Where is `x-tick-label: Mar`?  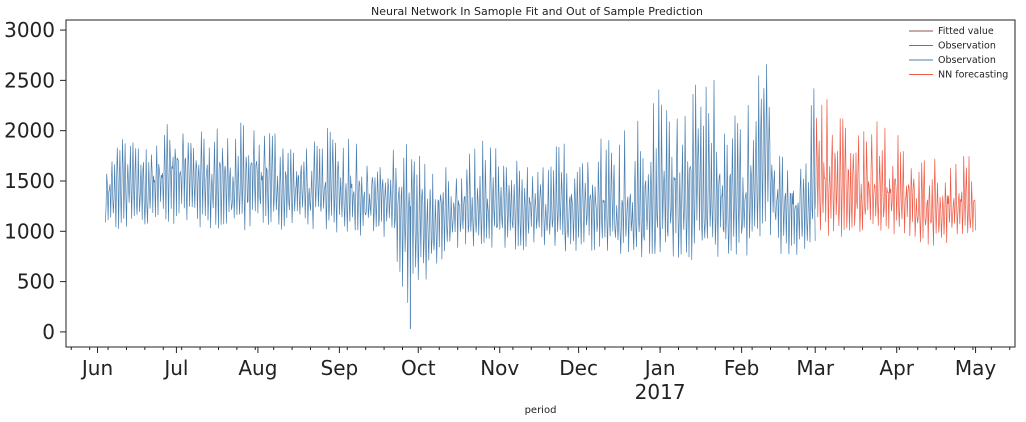 x-tick-label: Mar is located at coordinates (815, 368).